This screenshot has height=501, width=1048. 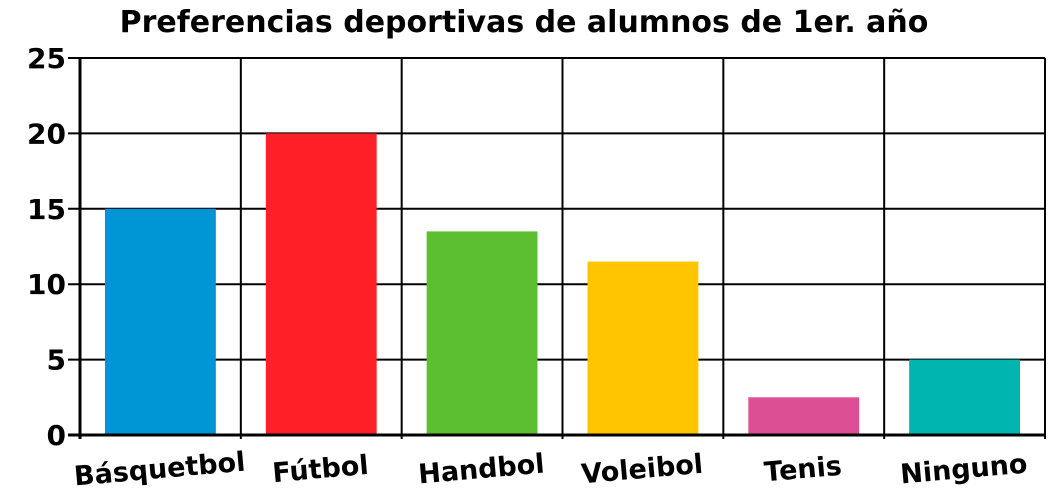 I want to click on x-tick-label-3: Voleibol, so click(x=642, y=470).